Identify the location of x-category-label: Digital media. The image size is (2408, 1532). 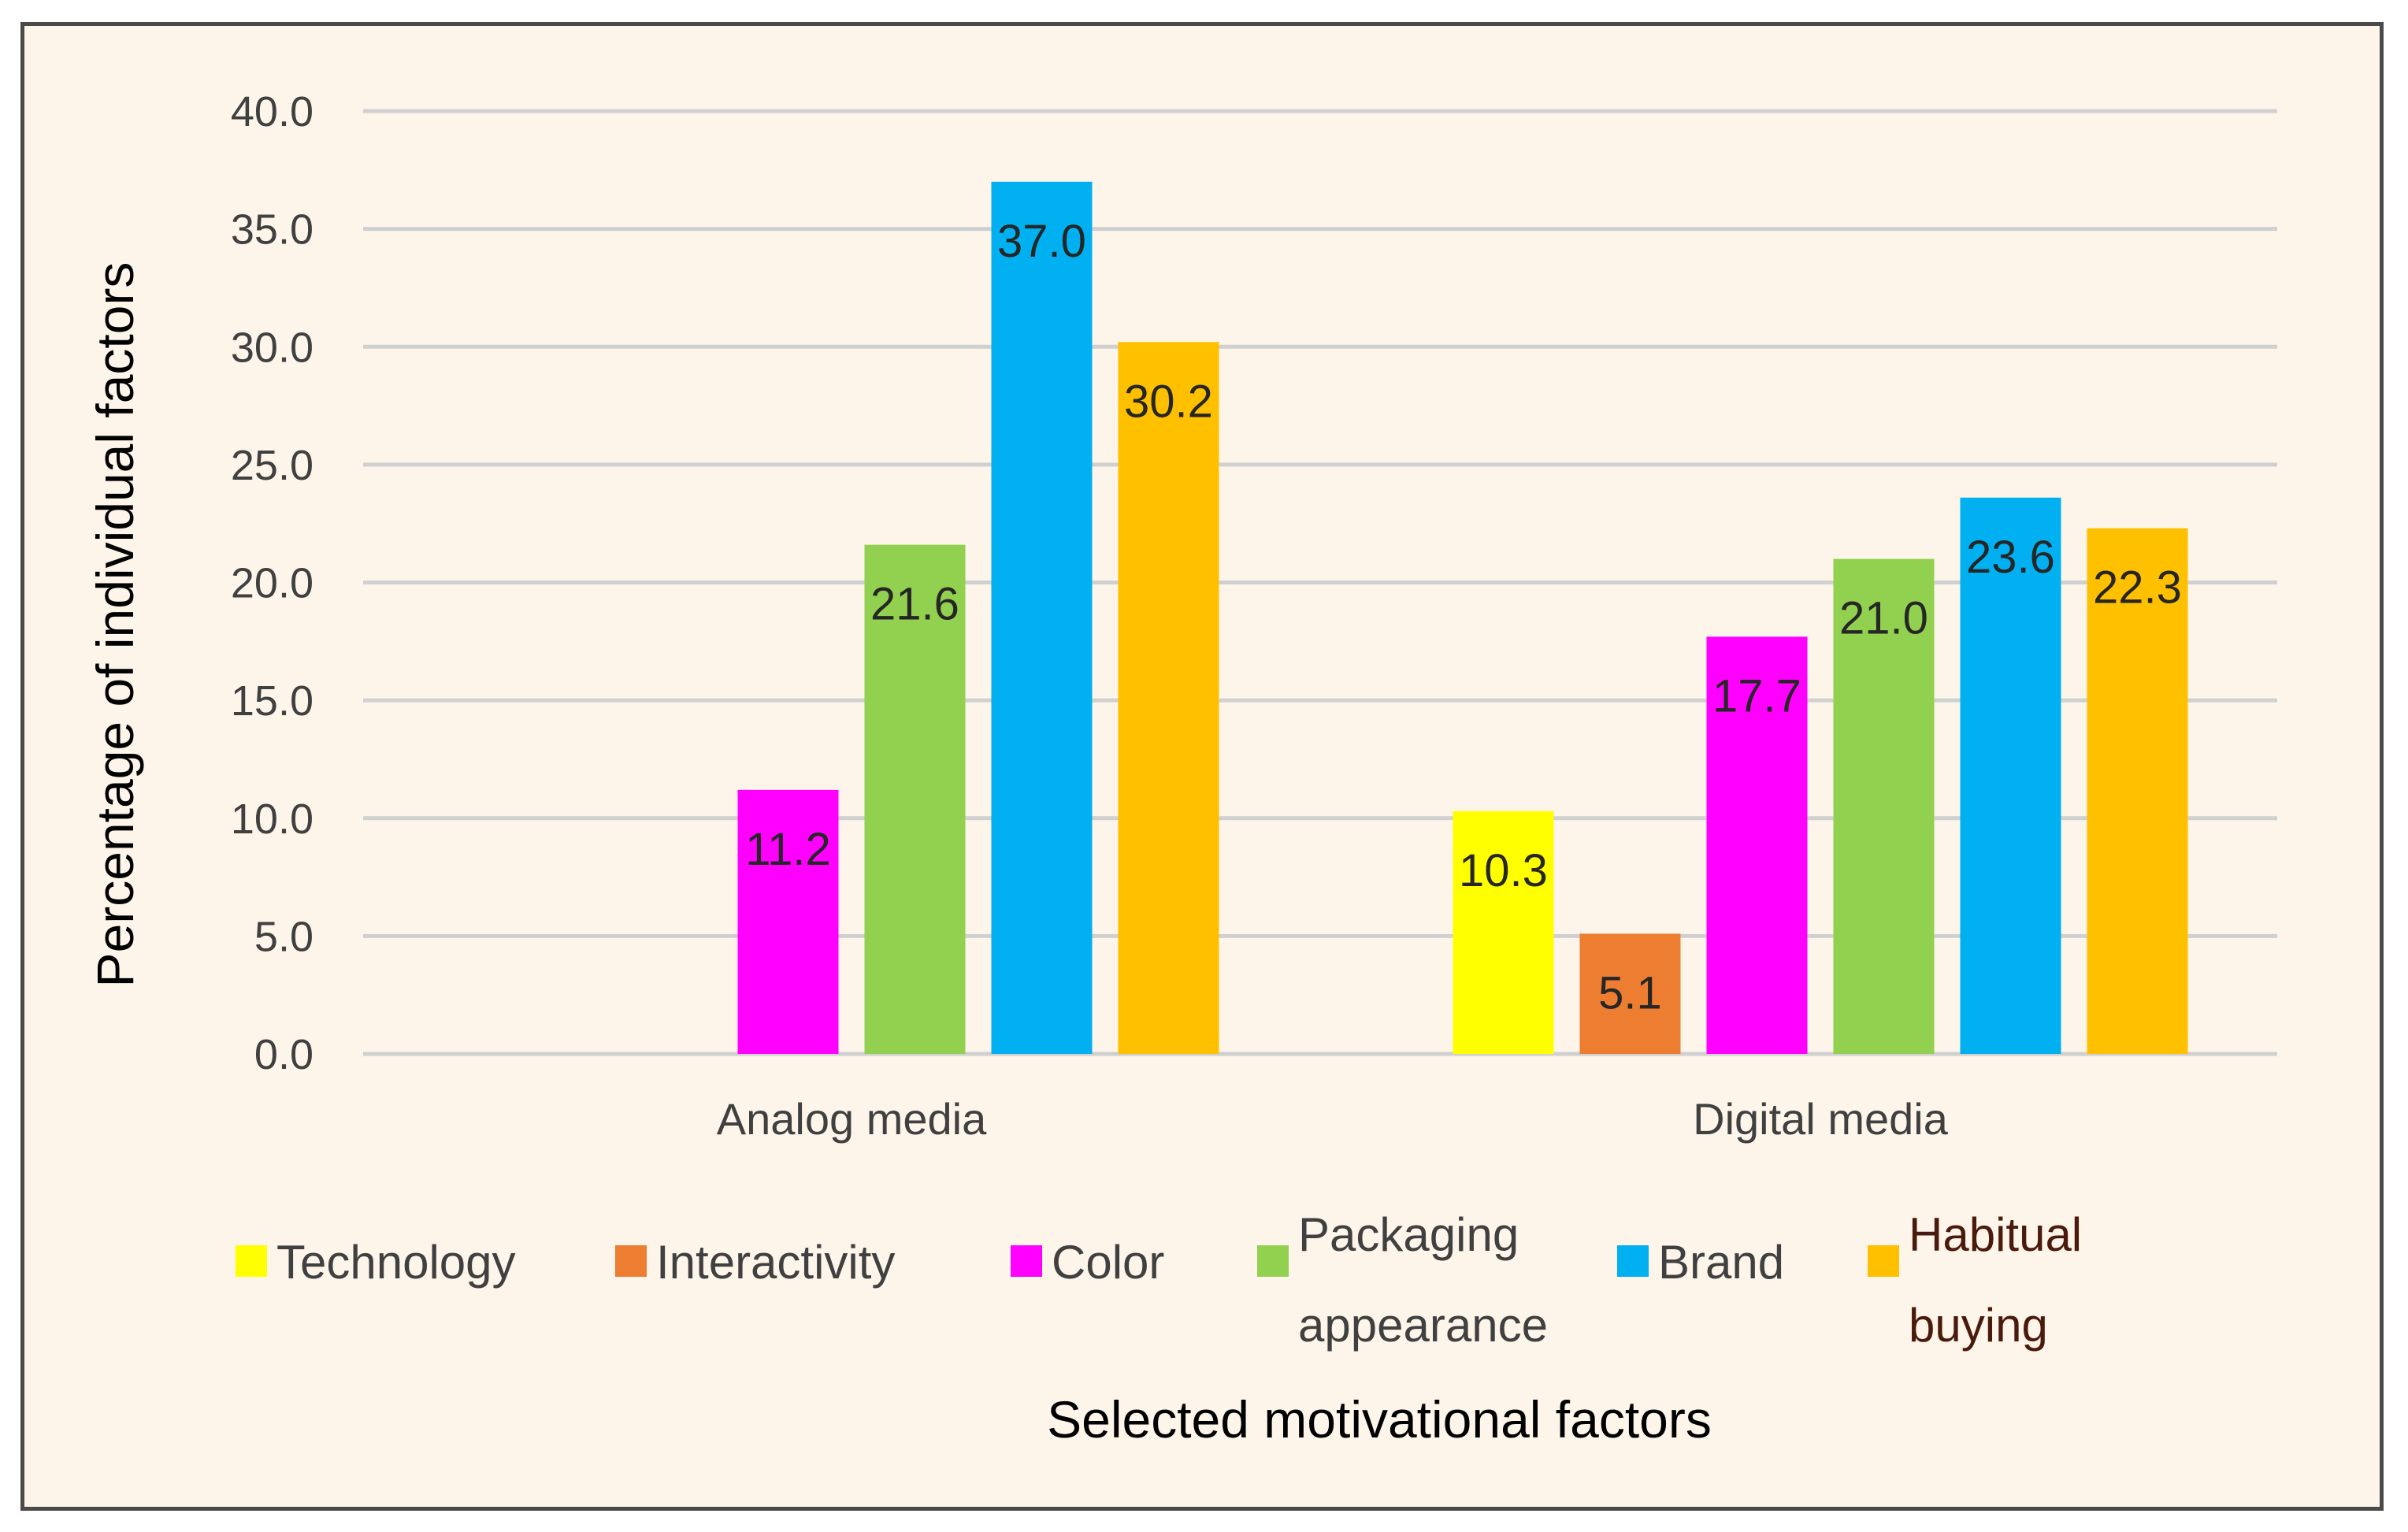
(1821, 1119).